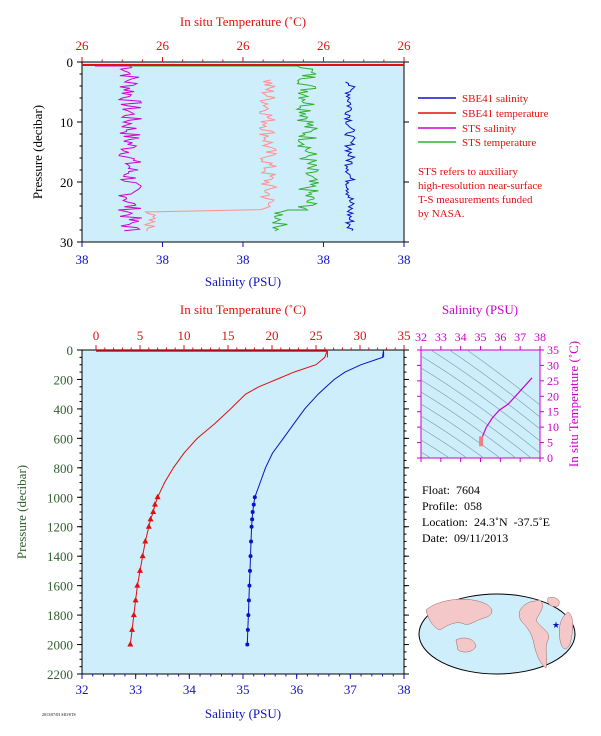 This screenshot has width=601, height=736. Describe the element at coordinates (243, 689) in the screenshot. I see `bottom-sal-tick-label: 35` at that location.